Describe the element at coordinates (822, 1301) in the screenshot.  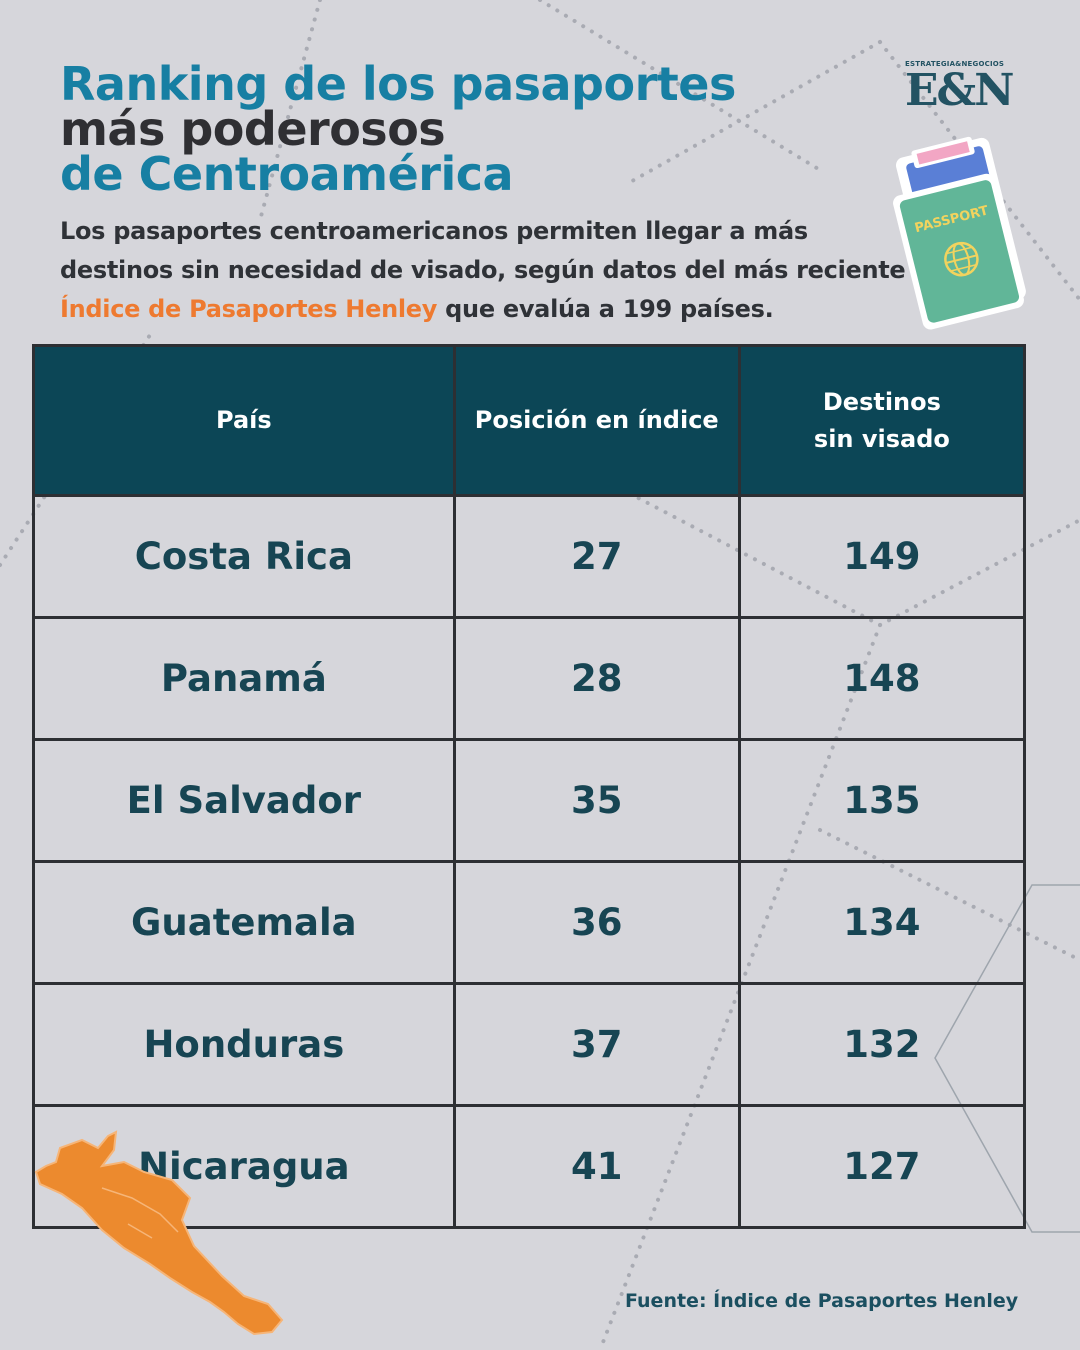
I see `source-note: Fuente: Índice de Pasaportes Henley` at that location.